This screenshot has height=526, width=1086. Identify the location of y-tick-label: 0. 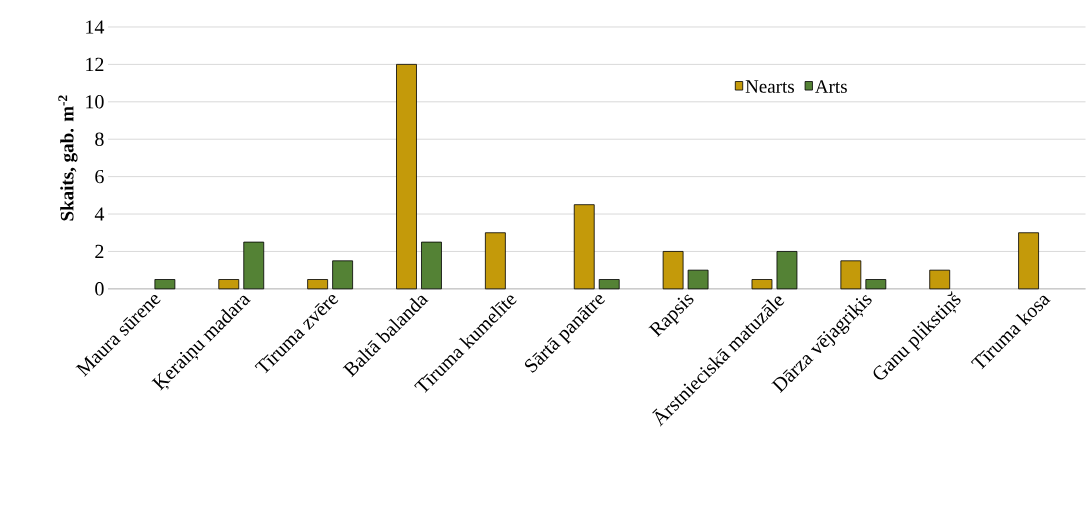
(99, 289).